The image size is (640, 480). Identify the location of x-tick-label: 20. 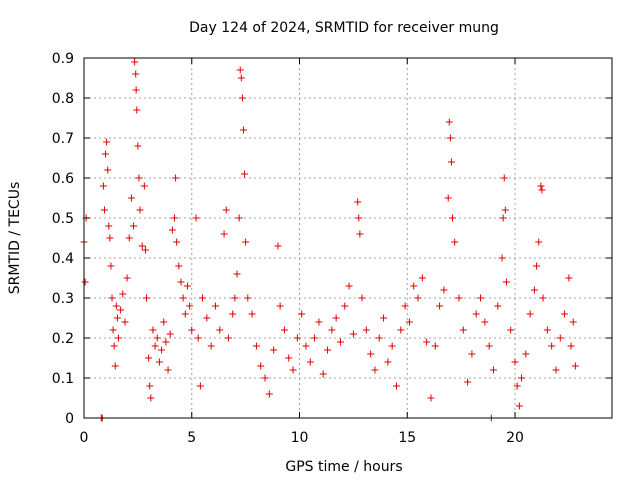
(515, 438).